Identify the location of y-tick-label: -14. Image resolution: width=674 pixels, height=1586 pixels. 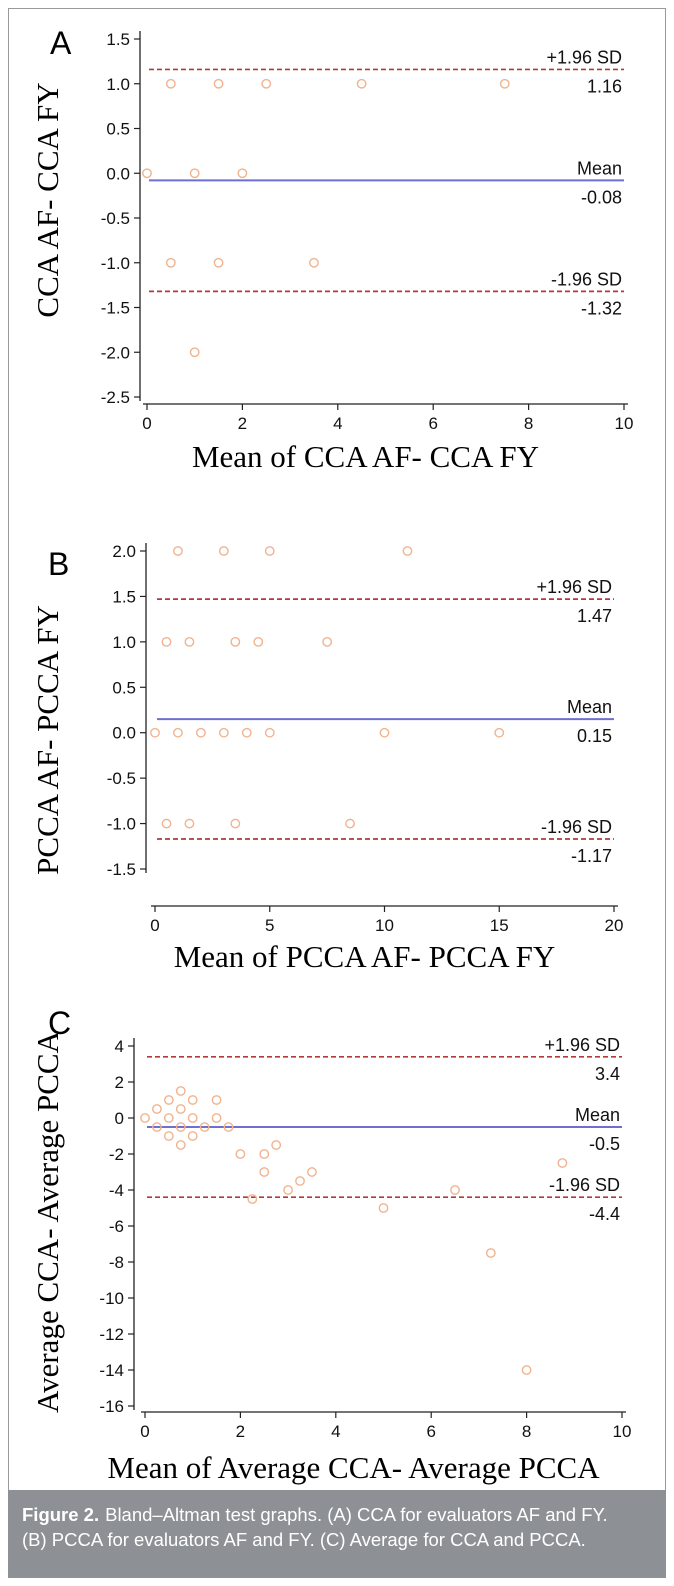
(111, 1370).